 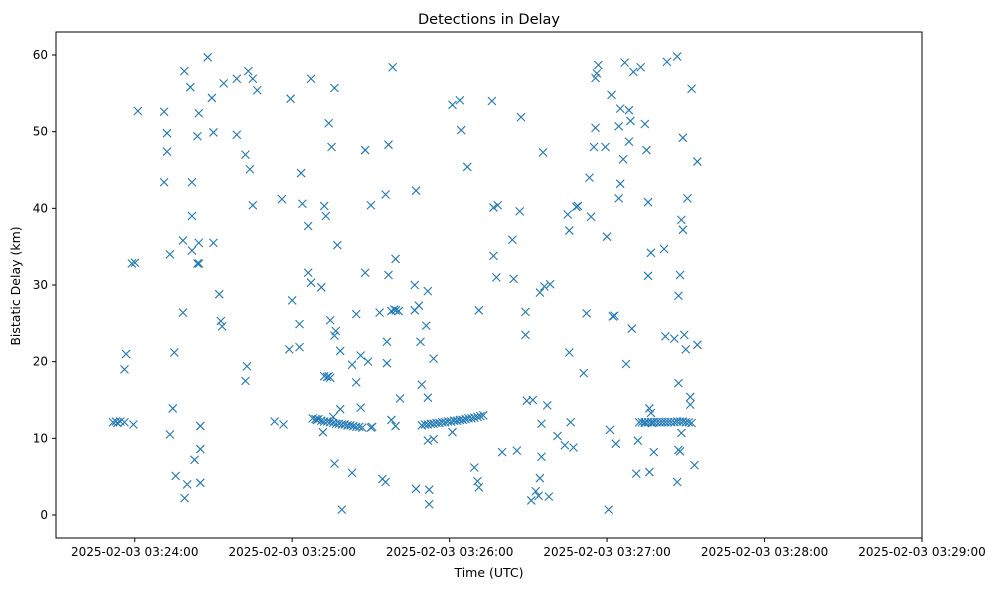 What do you see at coordinates (134, 552) in the screenshot?
I see `x-tick-label: 2025-02-03 03:24:00` at bounding box center [134, 552].